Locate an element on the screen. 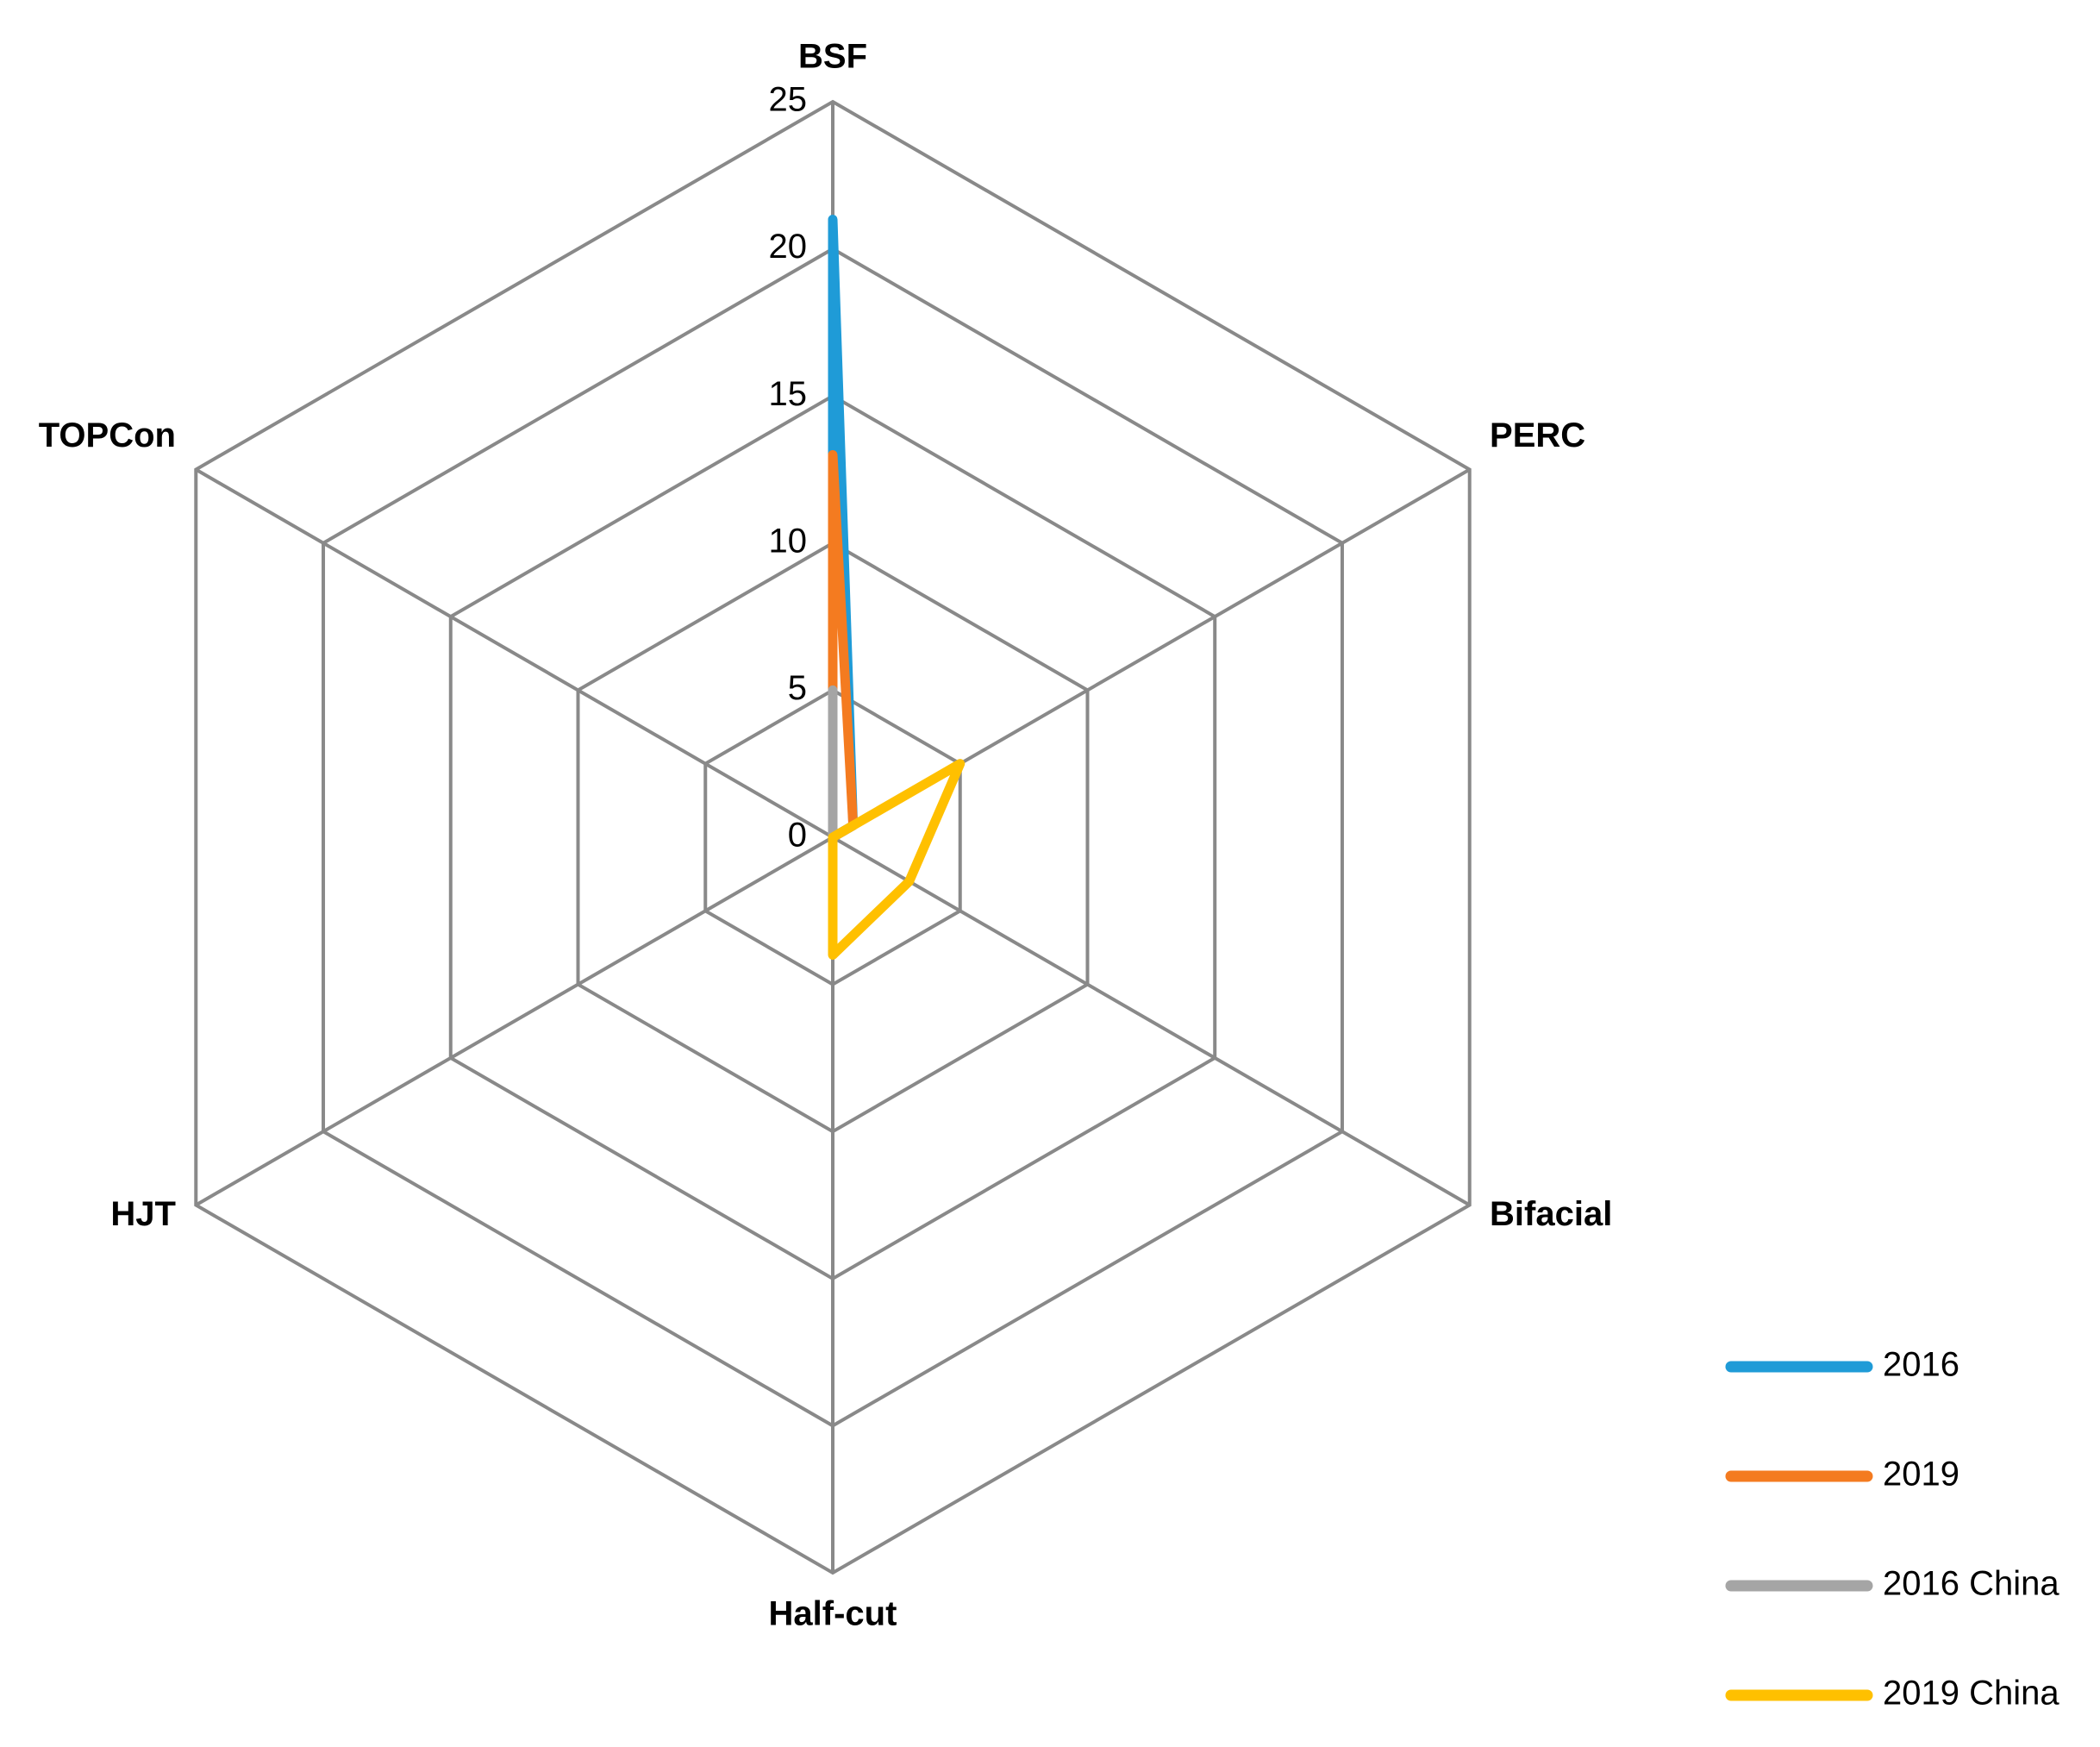 This screenshot has height=1747, width=2100. category-label: Half-cut is located at coordinates (833, 1614).